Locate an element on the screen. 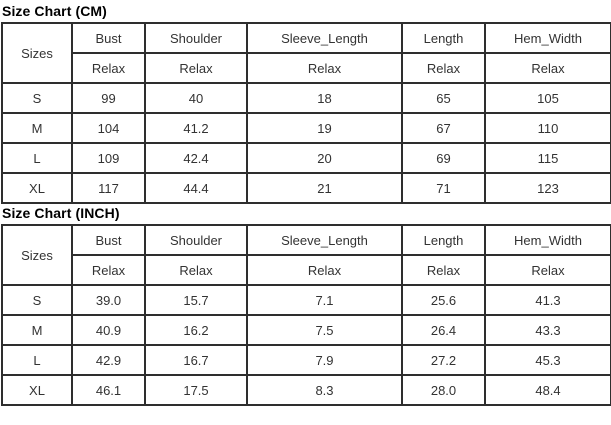  value-cell: 110 is located at coordinates (548, 128).